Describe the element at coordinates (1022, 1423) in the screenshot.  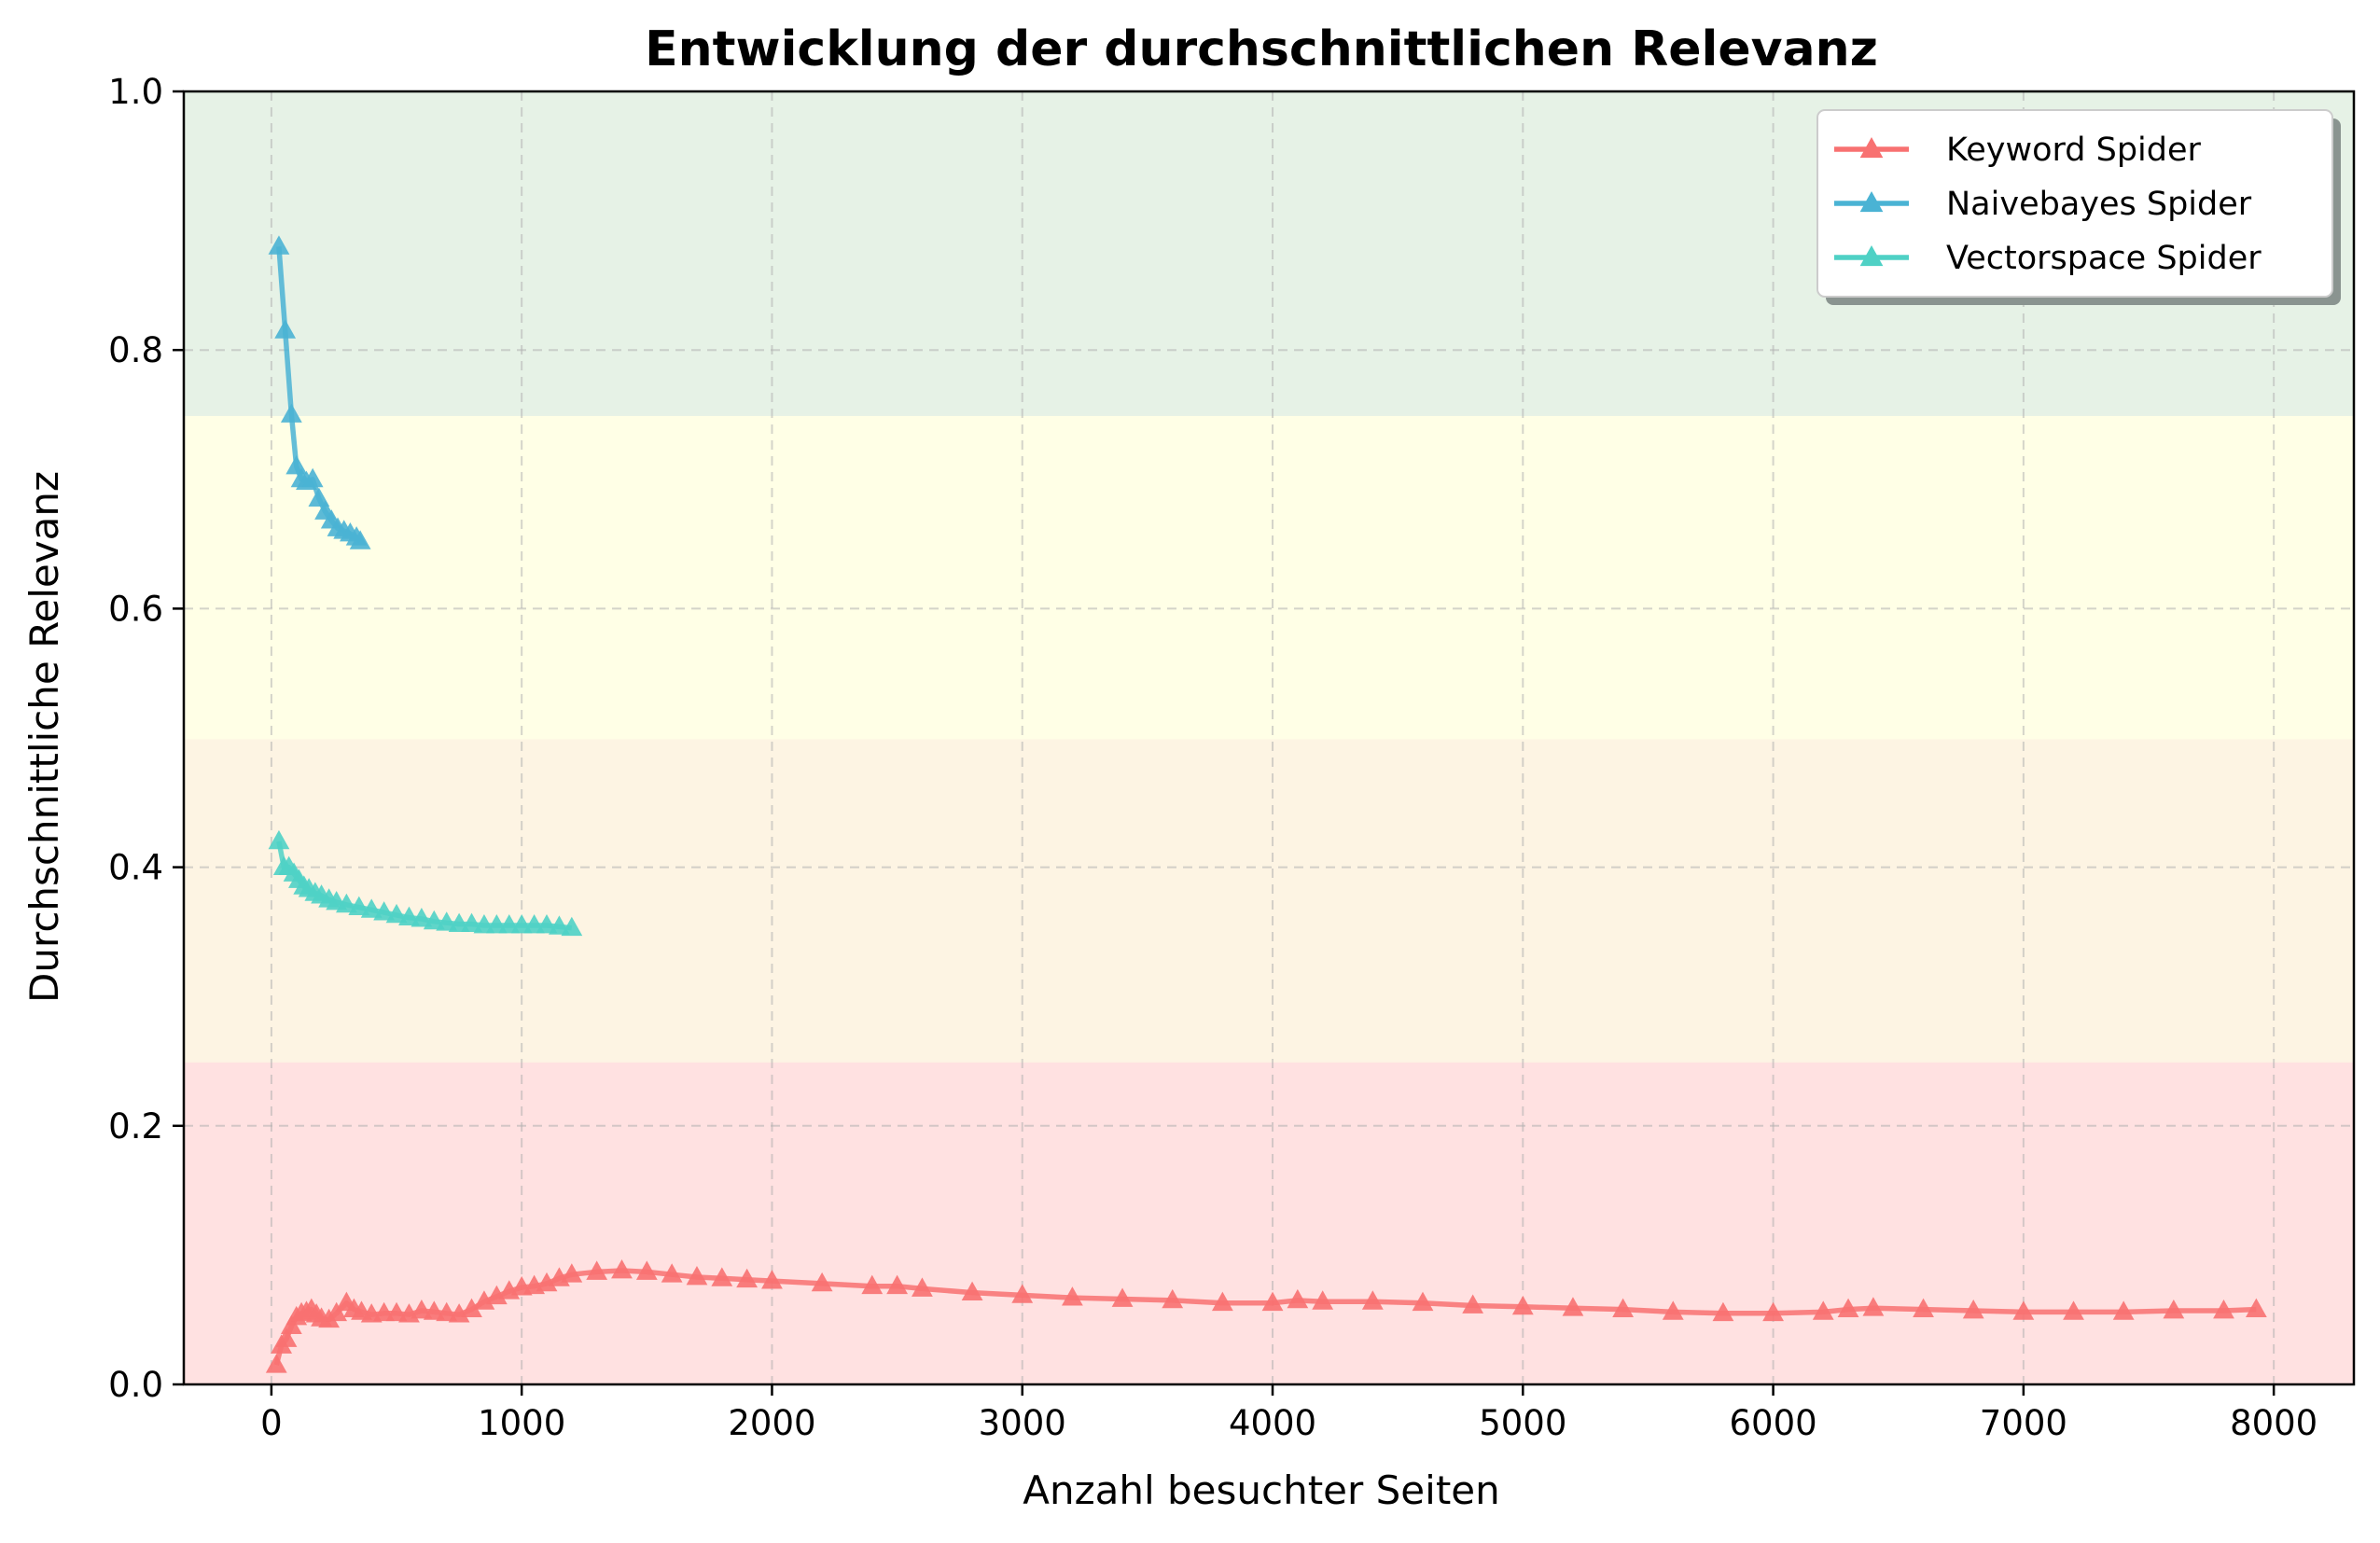
I see `x-tick-label: 3000` at that location.